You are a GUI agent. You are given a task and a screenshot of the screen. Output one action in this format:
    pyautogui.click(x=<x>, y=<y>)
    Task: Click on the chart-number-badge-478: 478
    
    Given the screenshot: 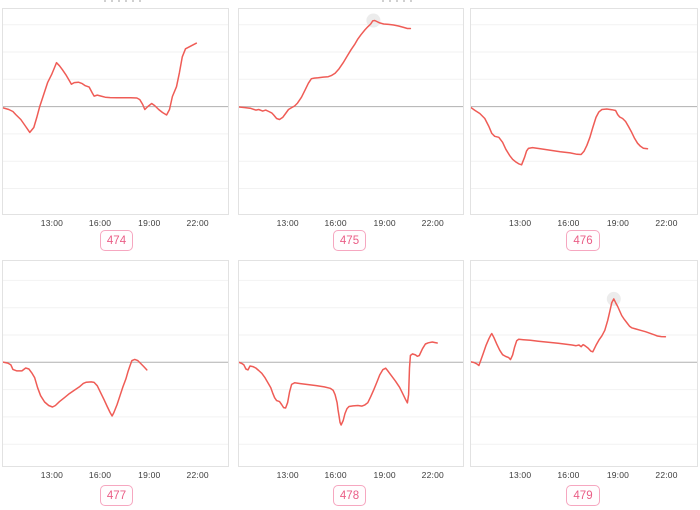 What is the action you would take?
    pyautogui.click(x=349, y=496)
    